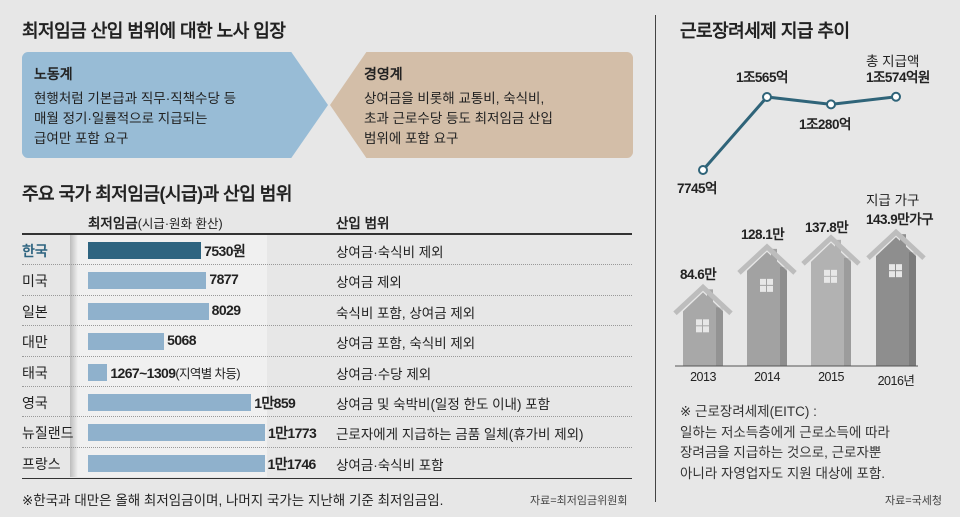  Describe the element at coordinates (35, 251) in the screenshot. I see `country-name: 한국` at that location.